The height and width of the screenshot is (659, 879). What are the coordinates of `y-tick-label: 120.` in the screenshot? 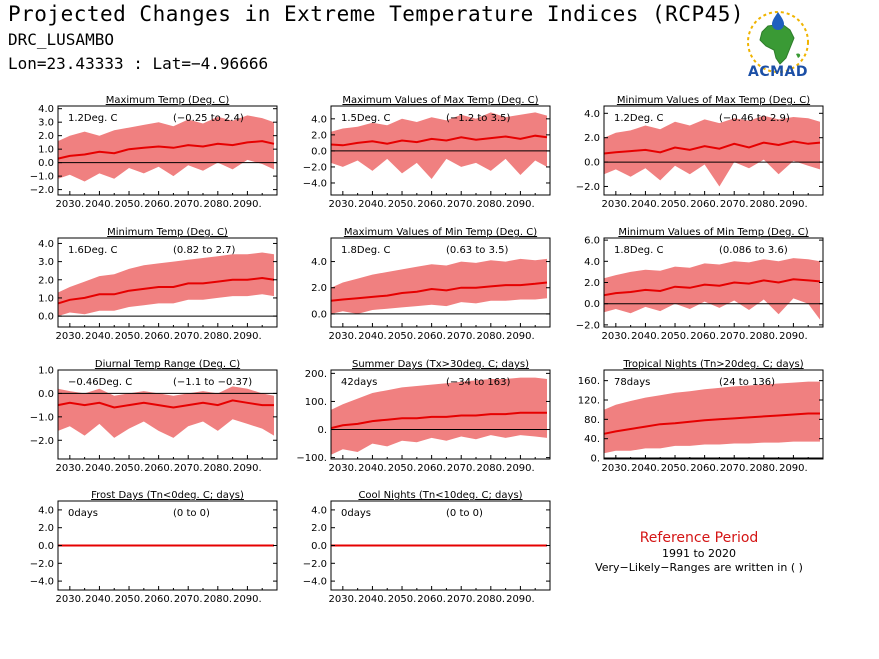 It's located at (589, 400).